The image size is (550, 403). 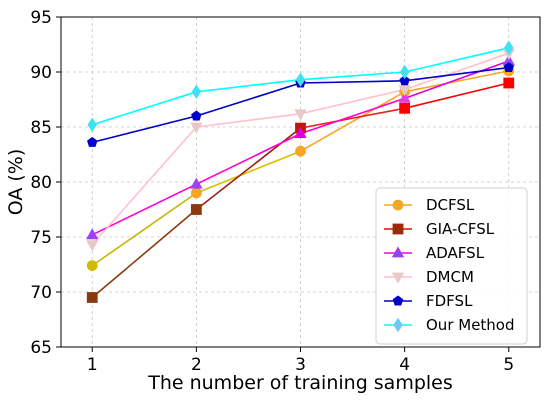 I want to click on legend-marker-gia-cfsl, so click(x=398, y=229).